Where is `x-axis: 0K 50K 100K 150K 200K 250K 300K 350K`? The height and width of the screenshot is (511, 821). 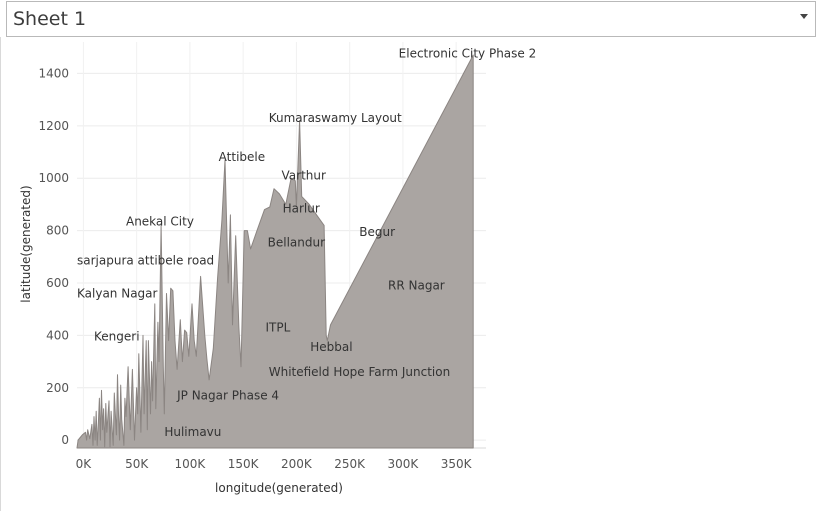 x-axis: 0K 50K 100K 150K 200K 250K 300K 350K is located at coordinates (281, 459).